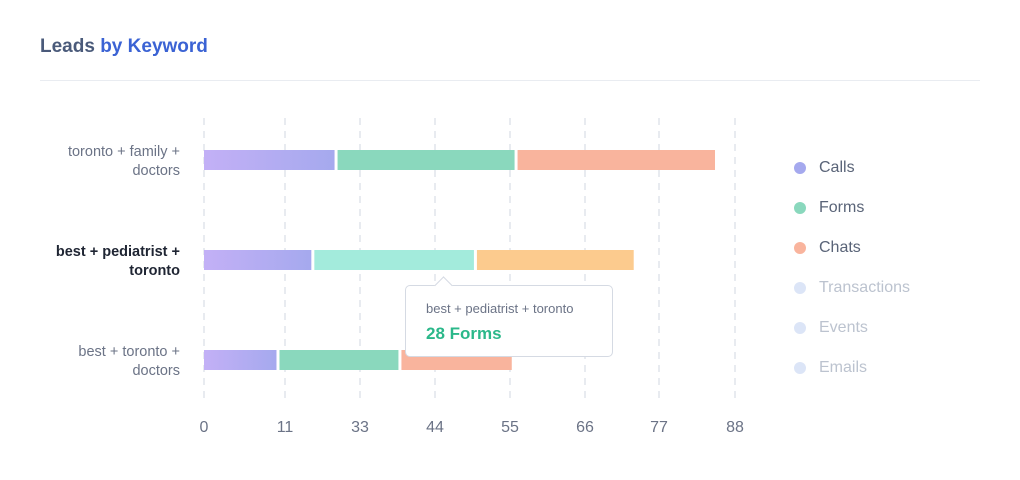 The width and height of the screenshot is (1020, 480). What do you see at coordinates (154, 46) in the screenshot?
I see `chart-title-part2: by Keyword` at bounding box center [154, 46].